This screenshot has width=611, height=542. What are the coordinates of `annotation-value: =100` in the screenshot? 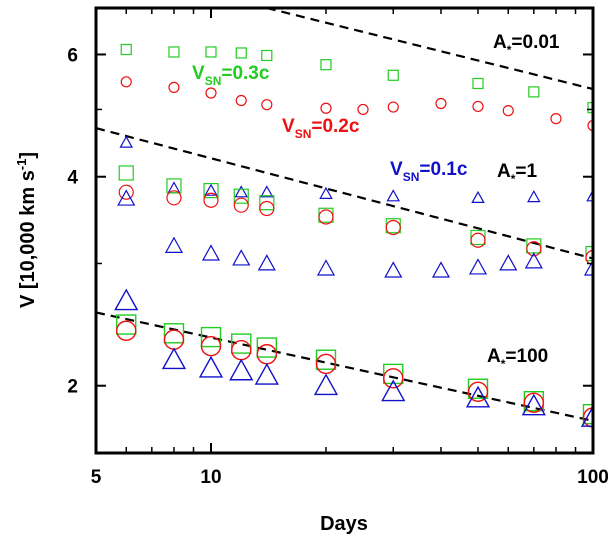 It's located at (526, 356).